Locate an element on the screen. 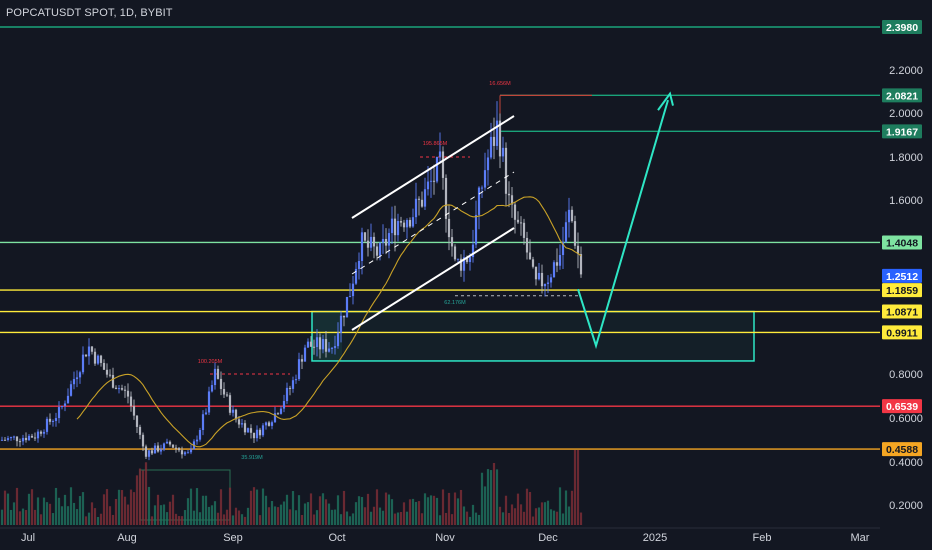 The width and height of the screenshot is (932, 550). price-badge-label: 1.9167 is located at coordinates (902, 132).